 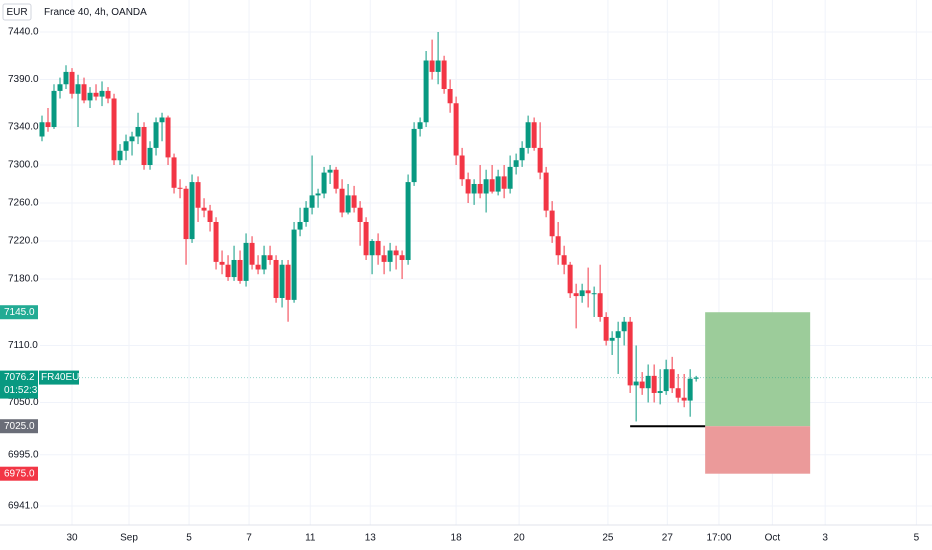 I want to click on countdown: 01:52:31, so click(x=23, y=390).